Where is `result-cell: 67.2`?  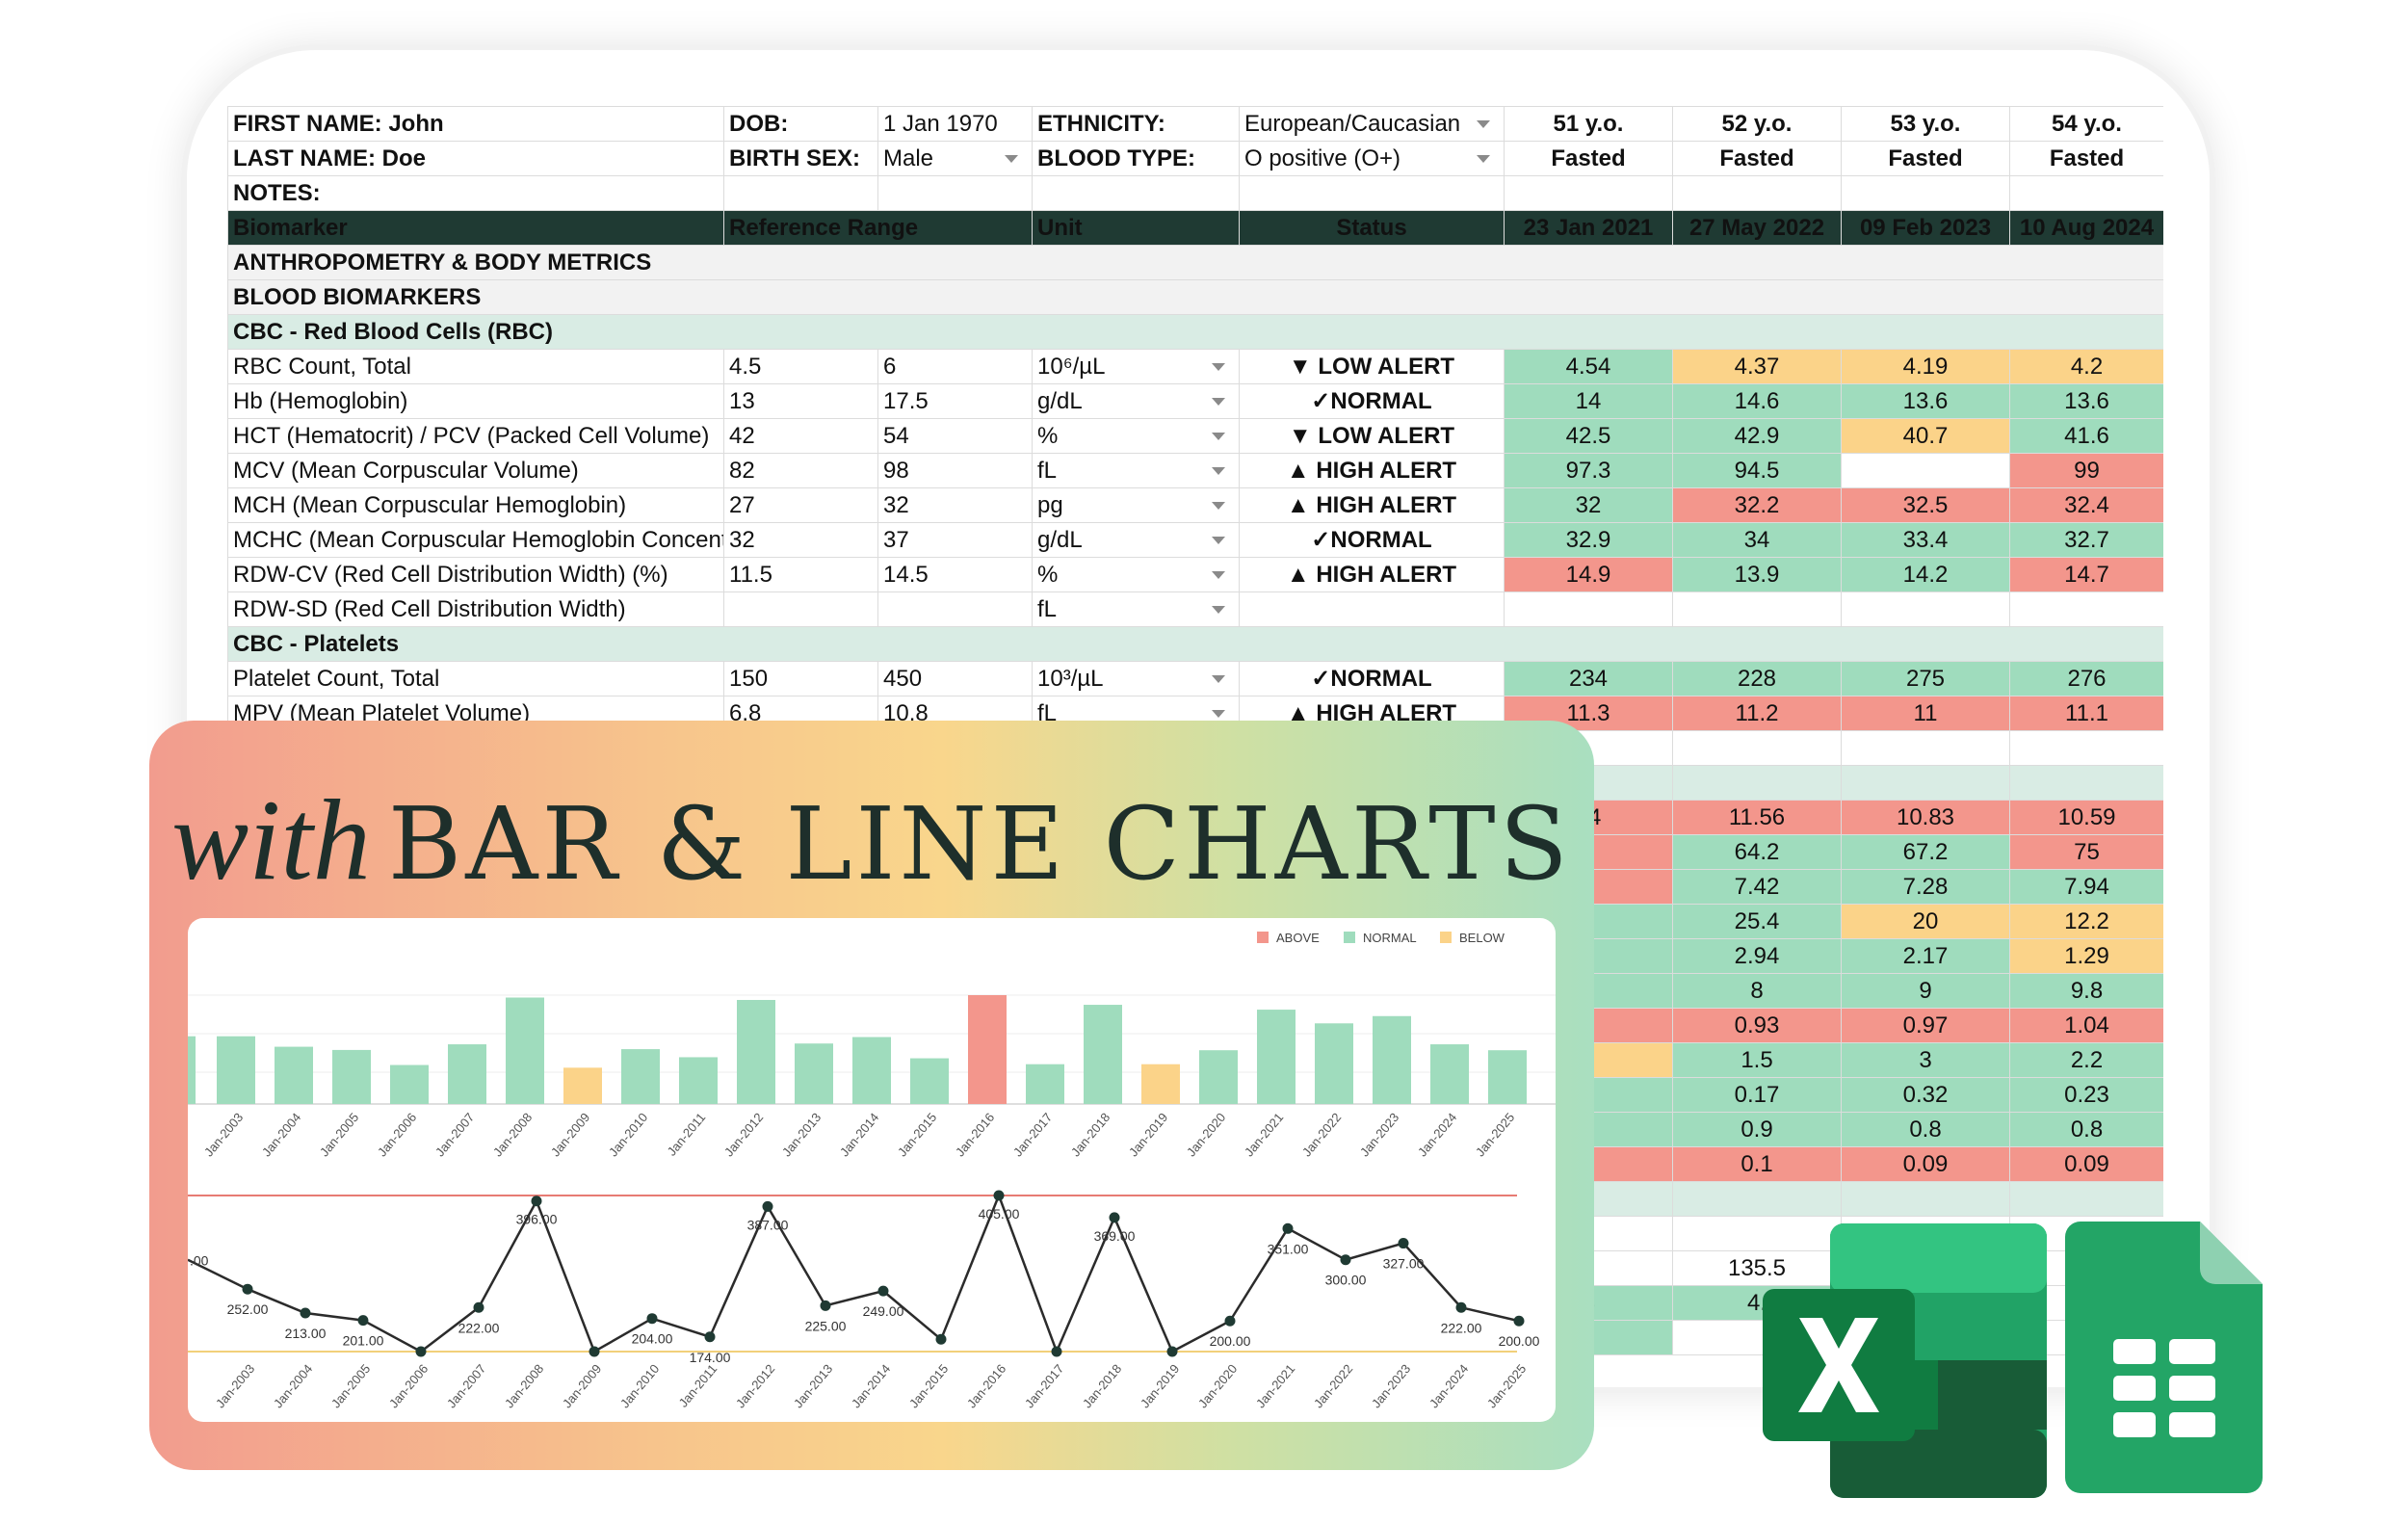
result-cell: 67.2 is located at coordinates (1925, 852).